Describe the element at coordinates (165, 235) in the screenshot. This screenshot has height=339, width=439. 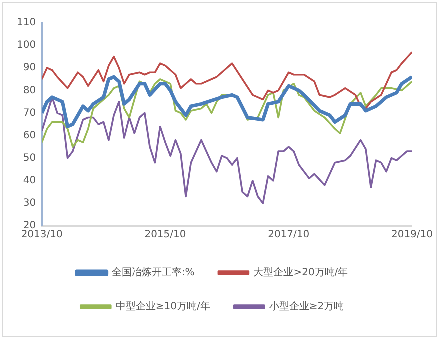
I see `x-tick-label: 2015/10` at that location.